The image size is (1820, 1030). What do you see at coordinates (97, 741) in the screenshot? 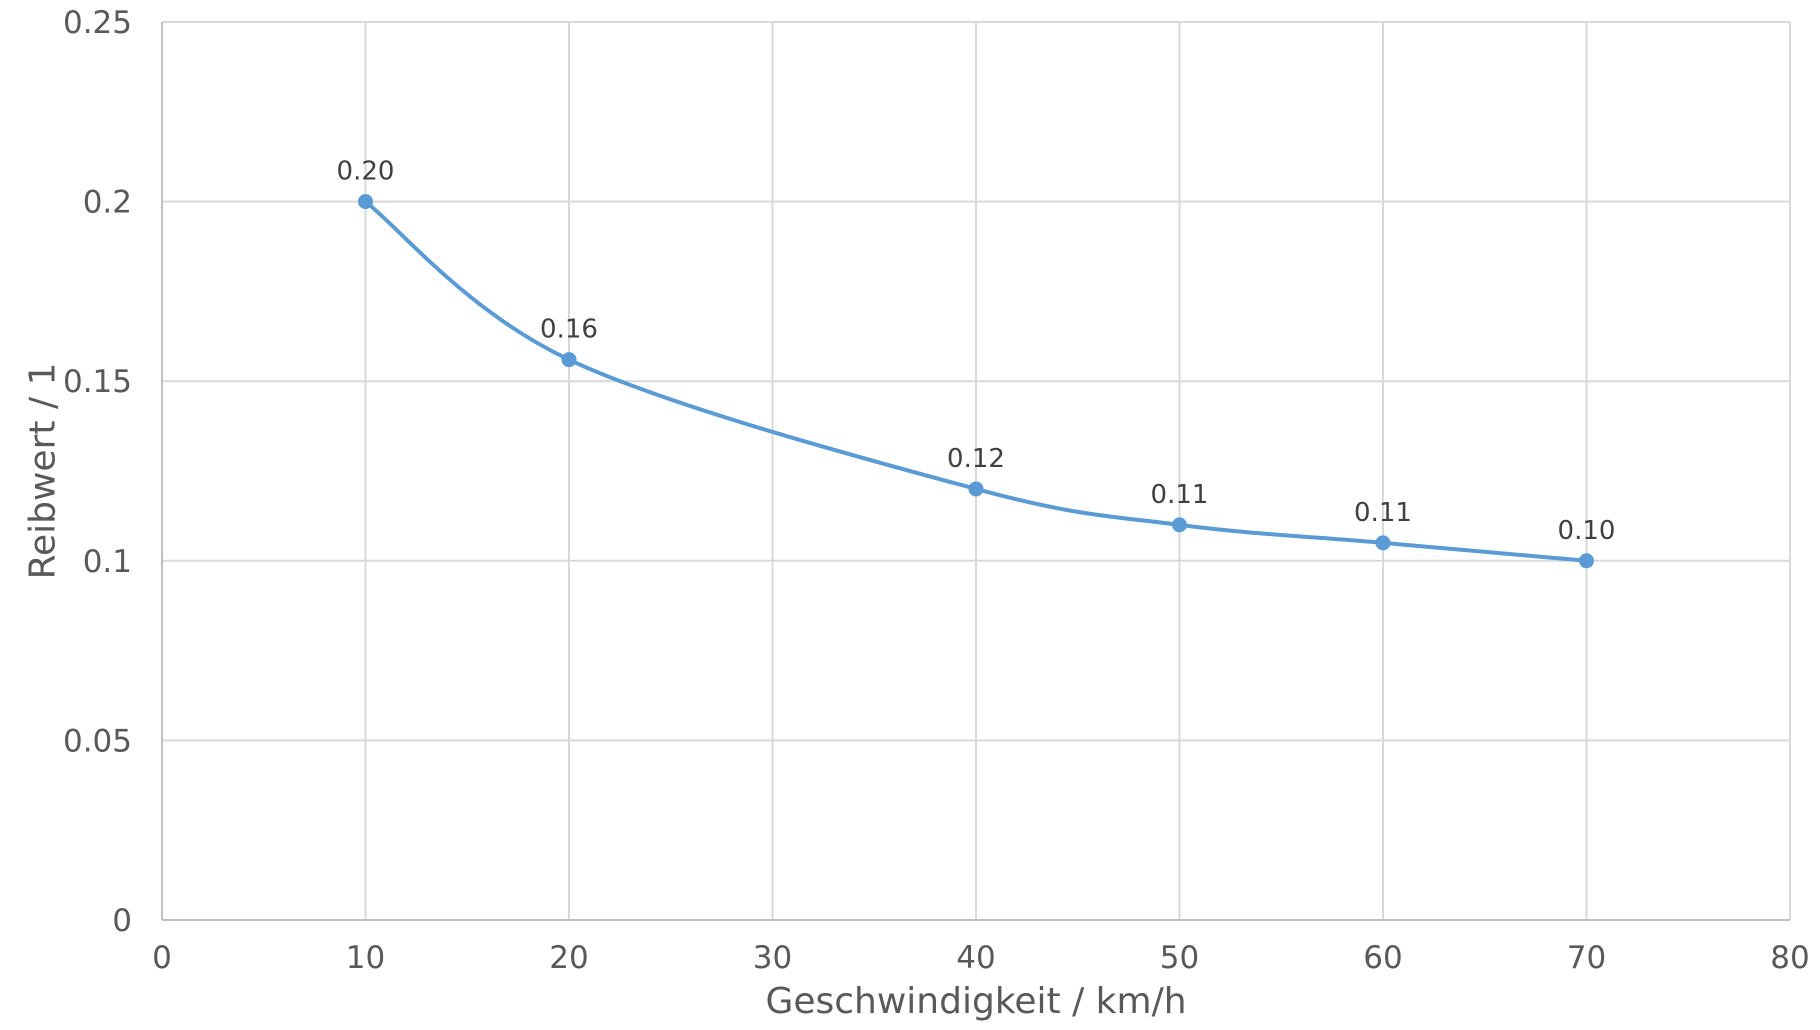
I see `y-tick-label: 0.05` at bounding box center [97, 741].